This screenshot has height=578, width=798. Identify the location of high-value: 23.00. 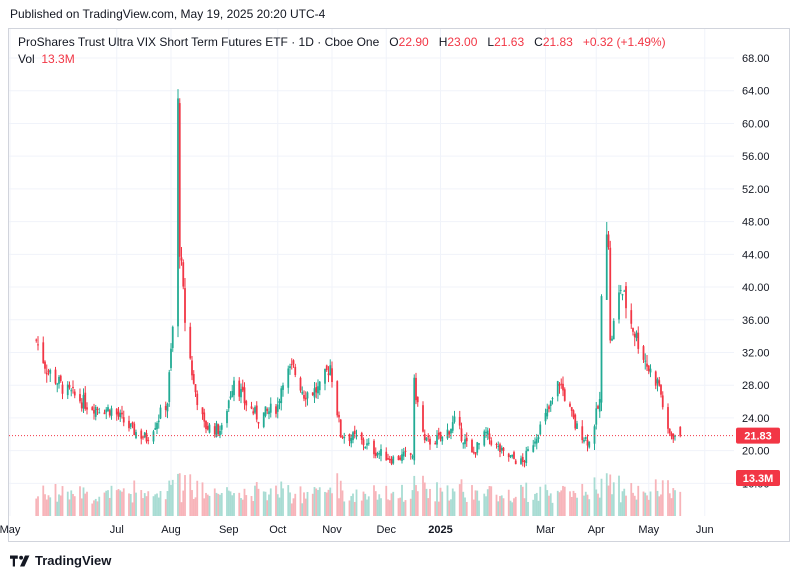
(462, 42).